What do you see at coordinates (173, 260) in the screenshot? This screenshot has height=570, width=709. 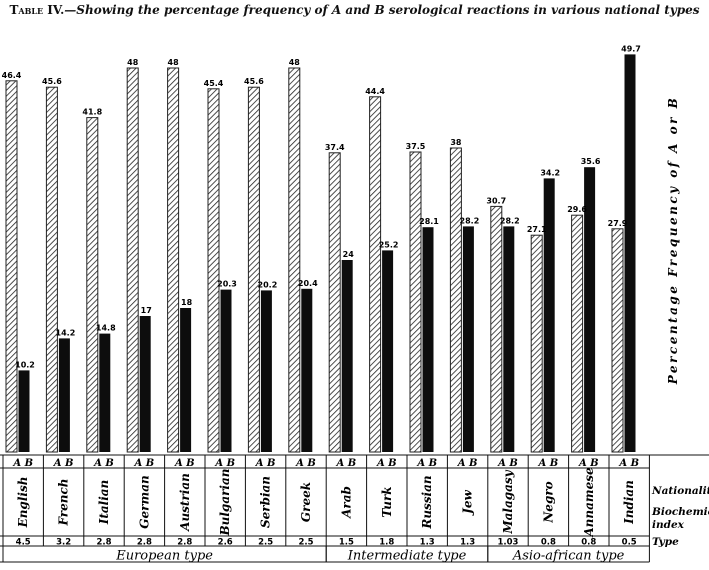 I see `bar-a-austrian` at bounding box center [173, 260].